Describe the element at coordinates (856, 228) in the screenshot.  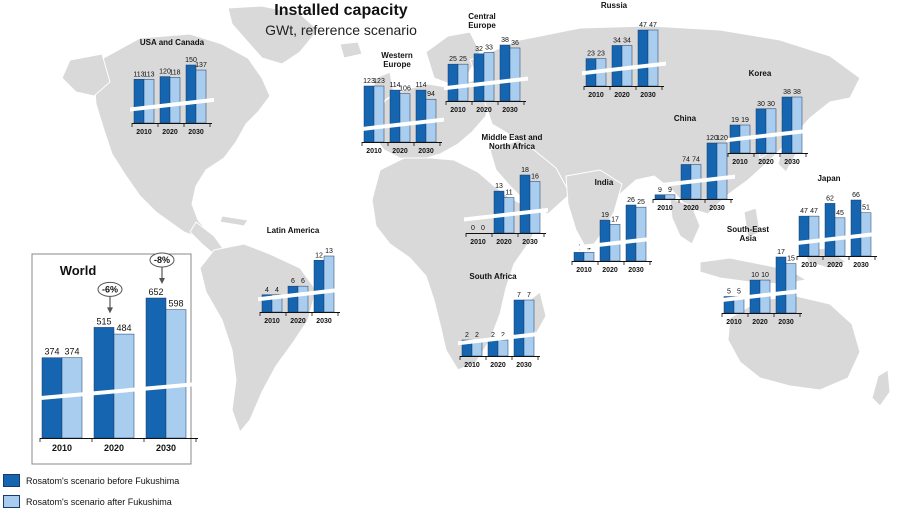
I see `bar-japan-2030-before` at that location.